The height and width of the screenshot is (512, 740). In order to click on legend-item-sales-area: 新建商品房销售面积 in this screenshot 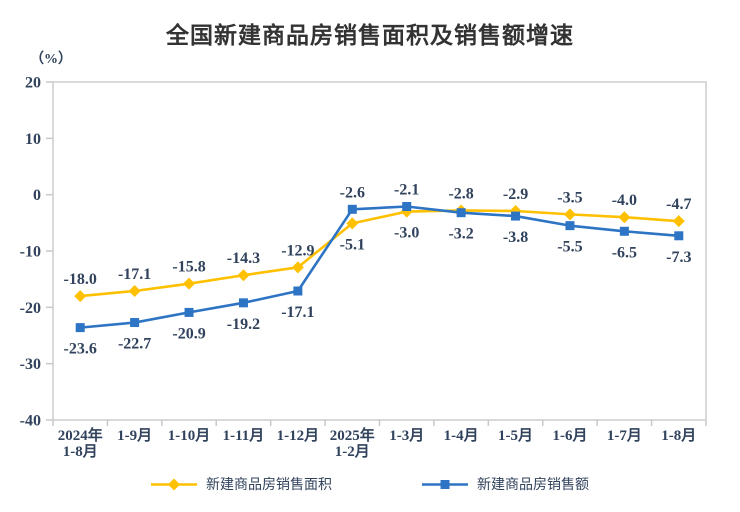, I will do `click(241, 484)`.